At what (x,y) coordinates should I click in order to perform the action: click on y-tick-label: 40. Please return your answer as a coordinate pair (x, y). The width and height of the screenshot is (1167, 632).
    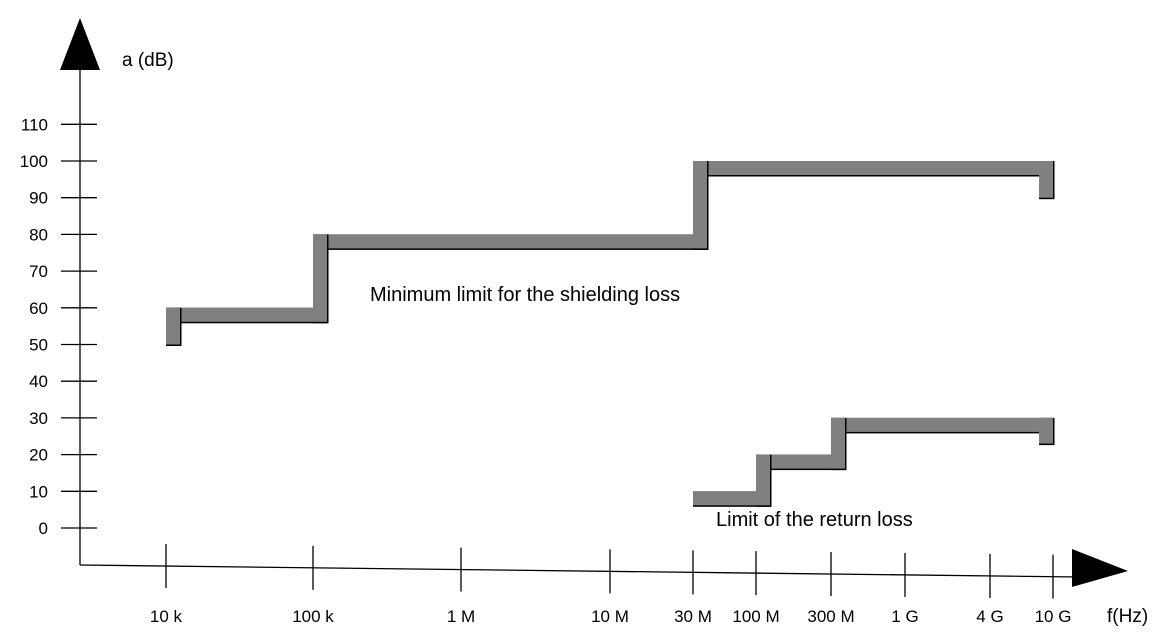
    Looking at the image, I should click on (38, 381).